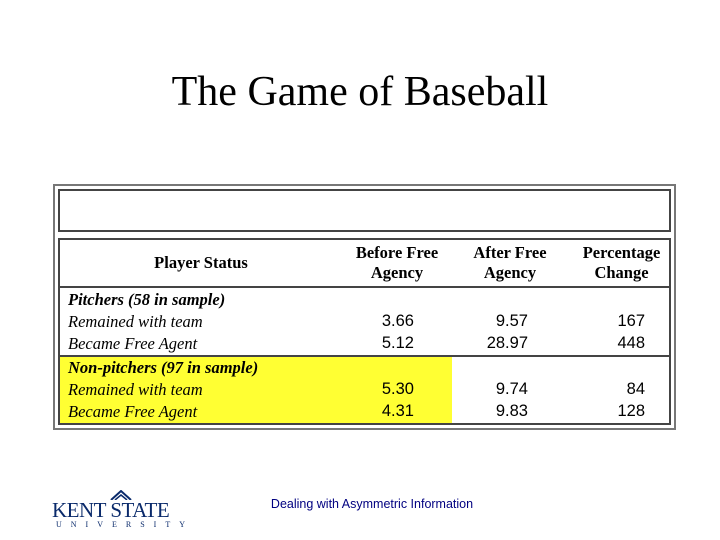 The width and height of the screenshot is (720, 540). I want to click on logo-wordmark: KENT STATE, so click(111, 510).